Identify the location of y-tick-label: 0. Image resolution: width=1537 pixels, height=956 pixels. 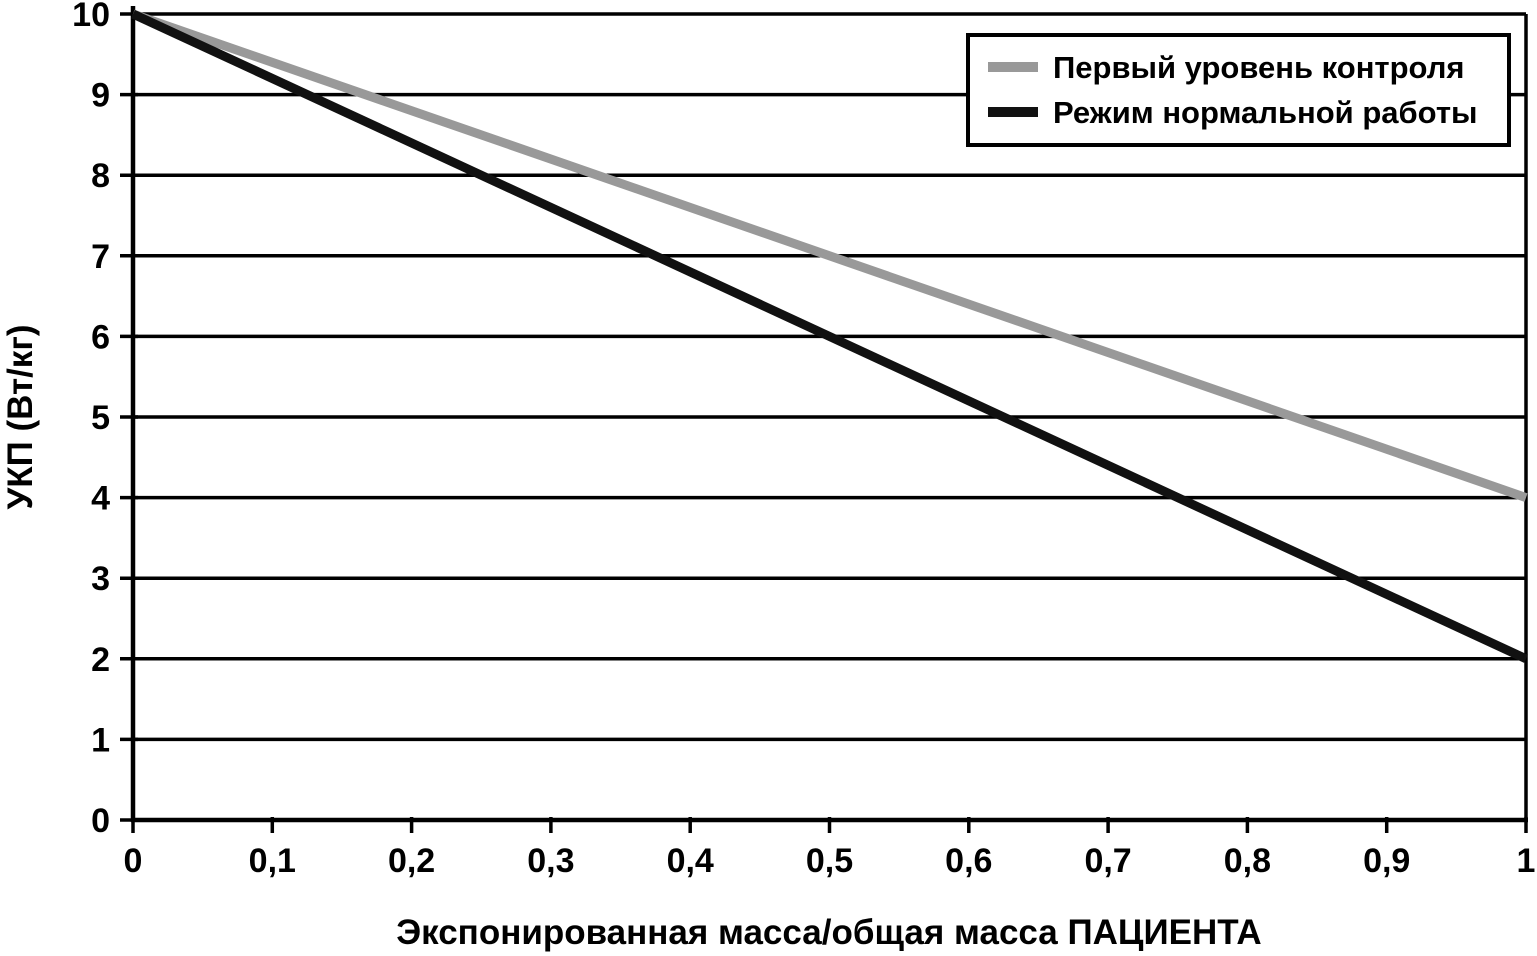
(100, 821).